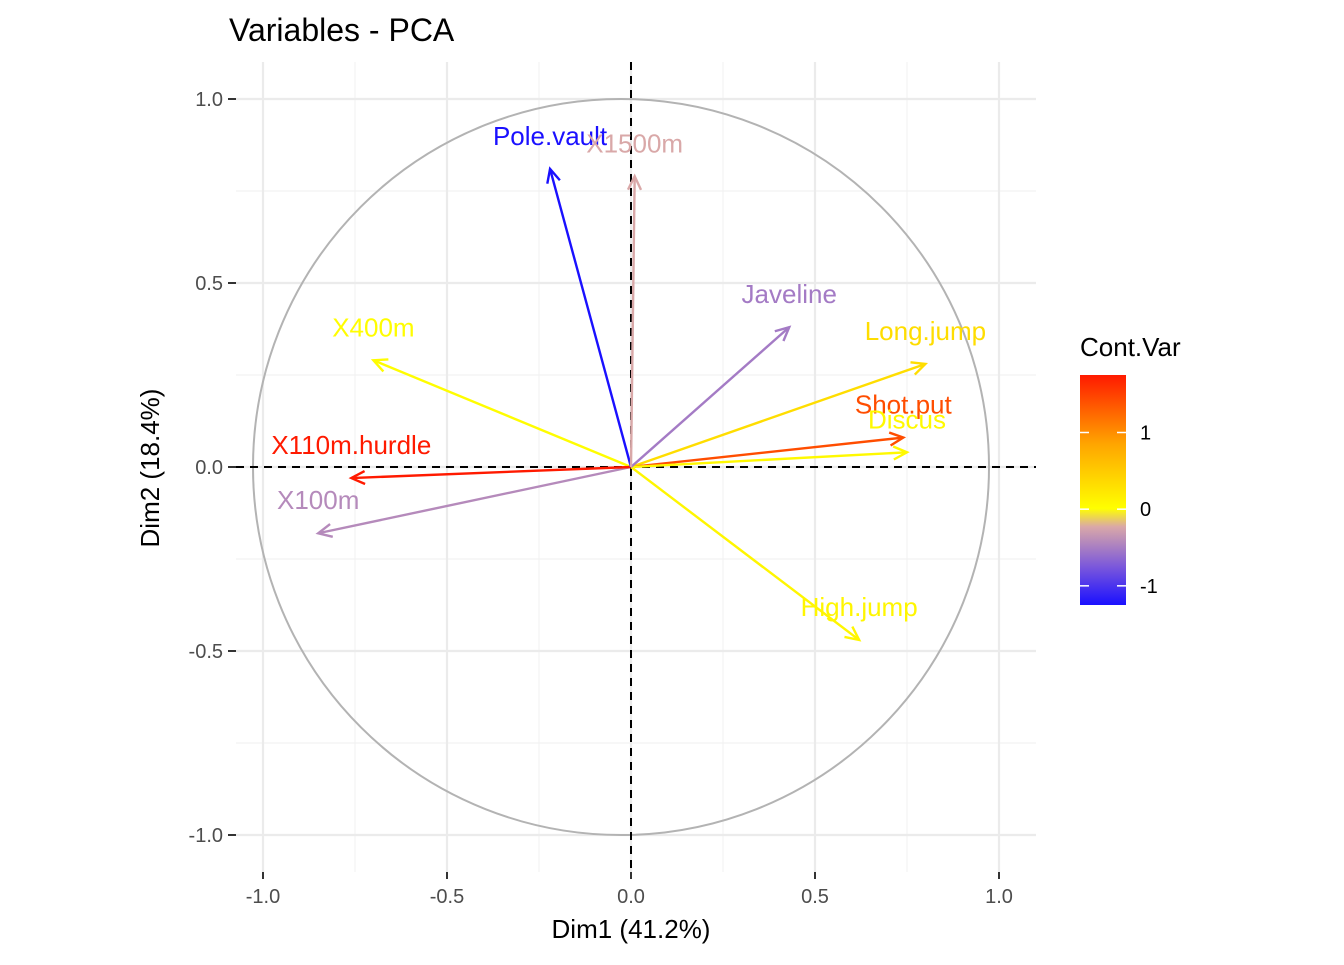 The height and width of the screenshot is (965, 1344). I want to click on legend-tick-label: -1, so click(1149, 587).